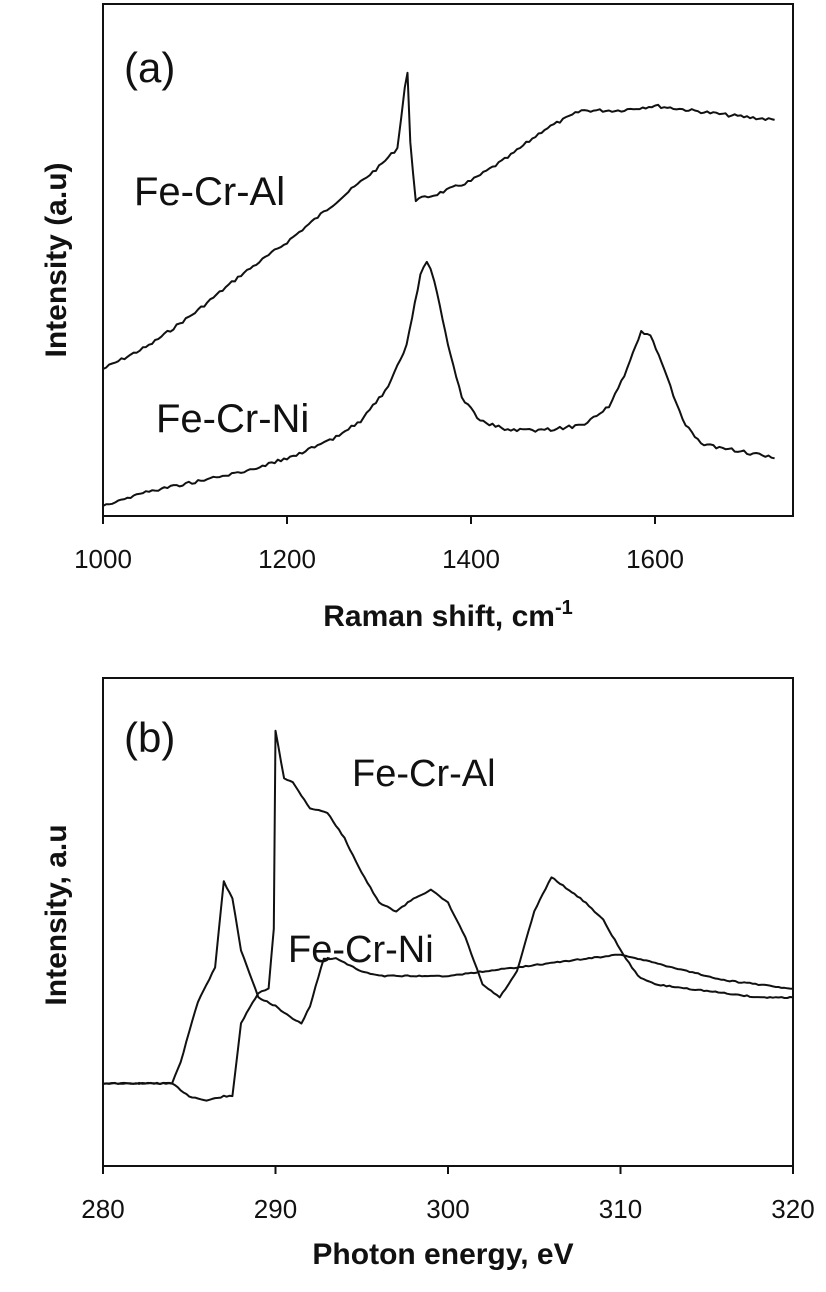 Image resolution: width=826 pixels, height=1292 pixels. I want to click on series-label-fe-cr-ni-b: Fe-Cr-Ni, so click(361, 950).